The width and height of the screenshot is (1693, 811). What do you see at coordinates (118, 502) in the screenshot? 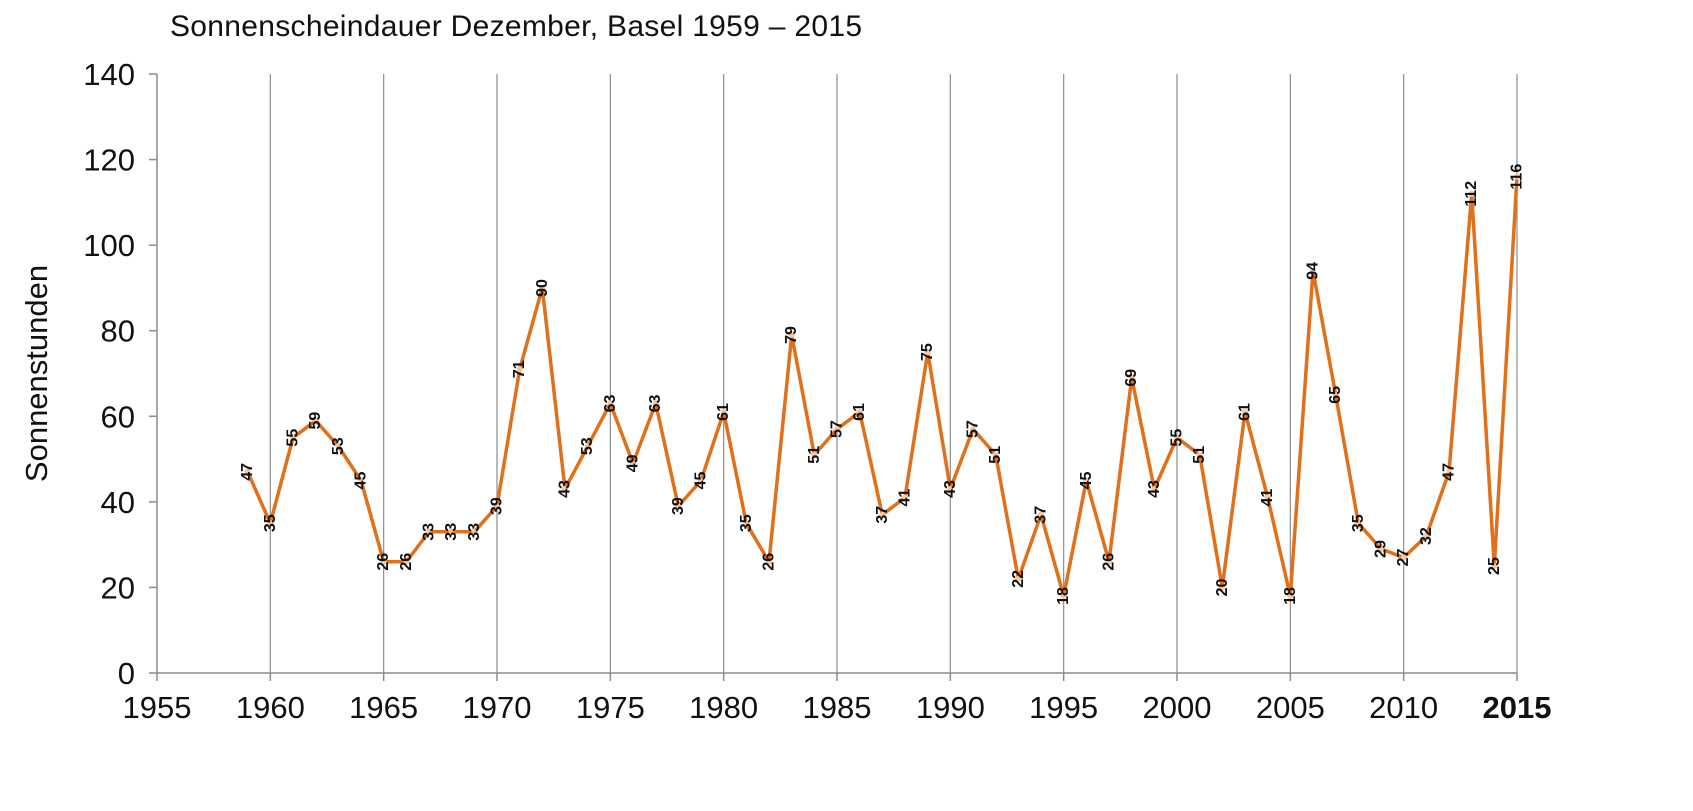
I see `y-tick-label: 40` at bounding box center [118, 502].